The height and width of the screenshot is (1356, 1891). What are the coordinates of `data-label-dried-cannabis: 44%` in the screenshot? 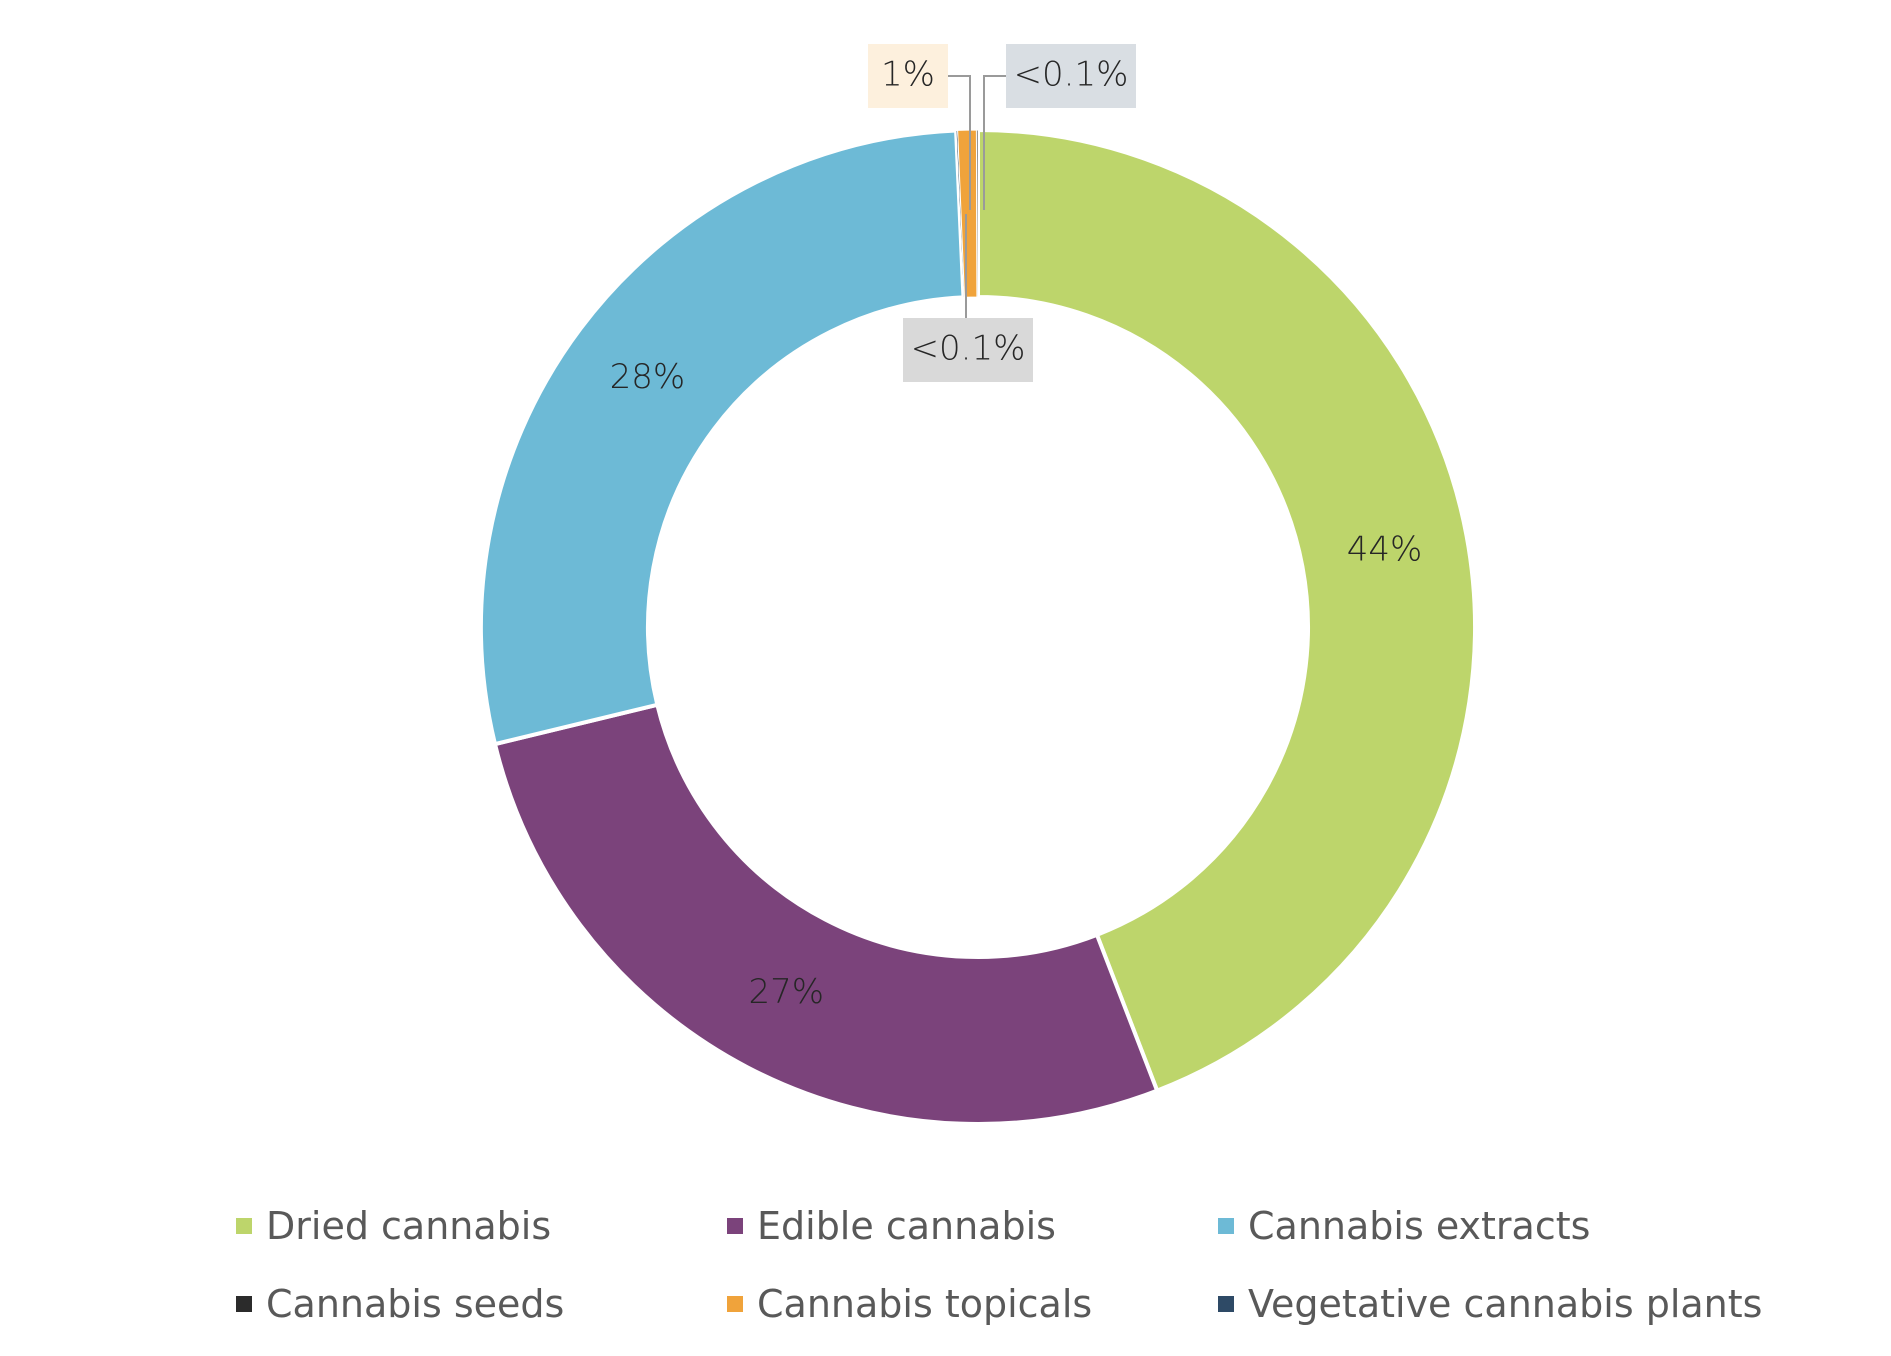 It's located at (1385, 550).